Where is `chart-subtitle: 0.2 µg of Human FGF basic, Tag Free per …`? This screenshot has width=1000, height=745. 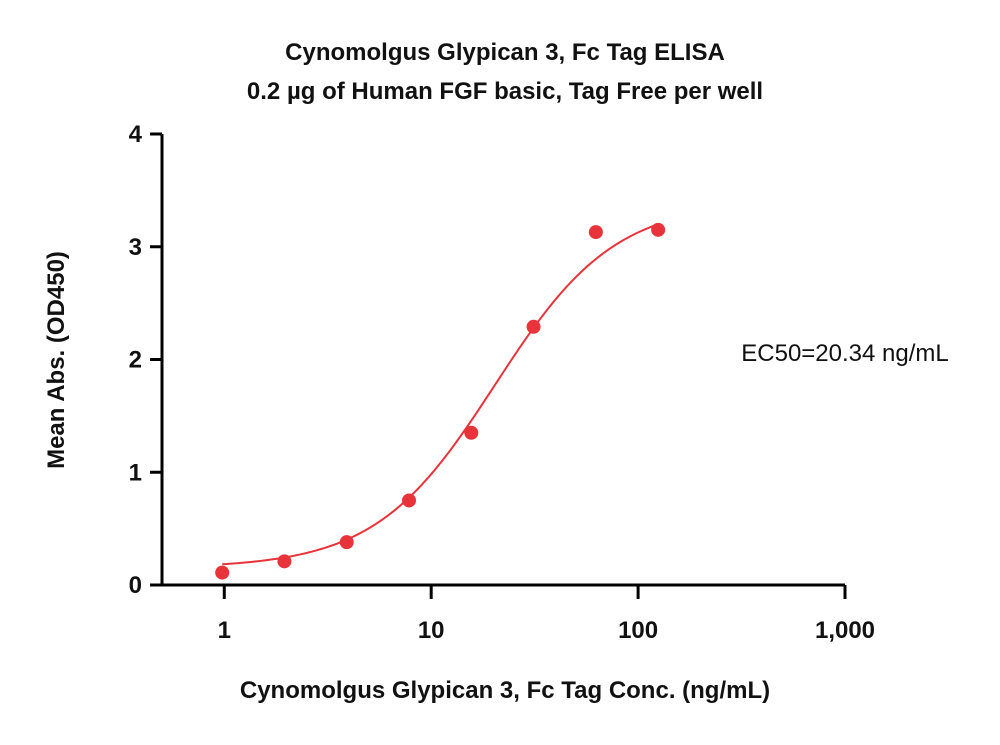 chart-subtitle: 0.2 µg of Human FGF basic, Tag Free per … is located at coordinates (505, 91).